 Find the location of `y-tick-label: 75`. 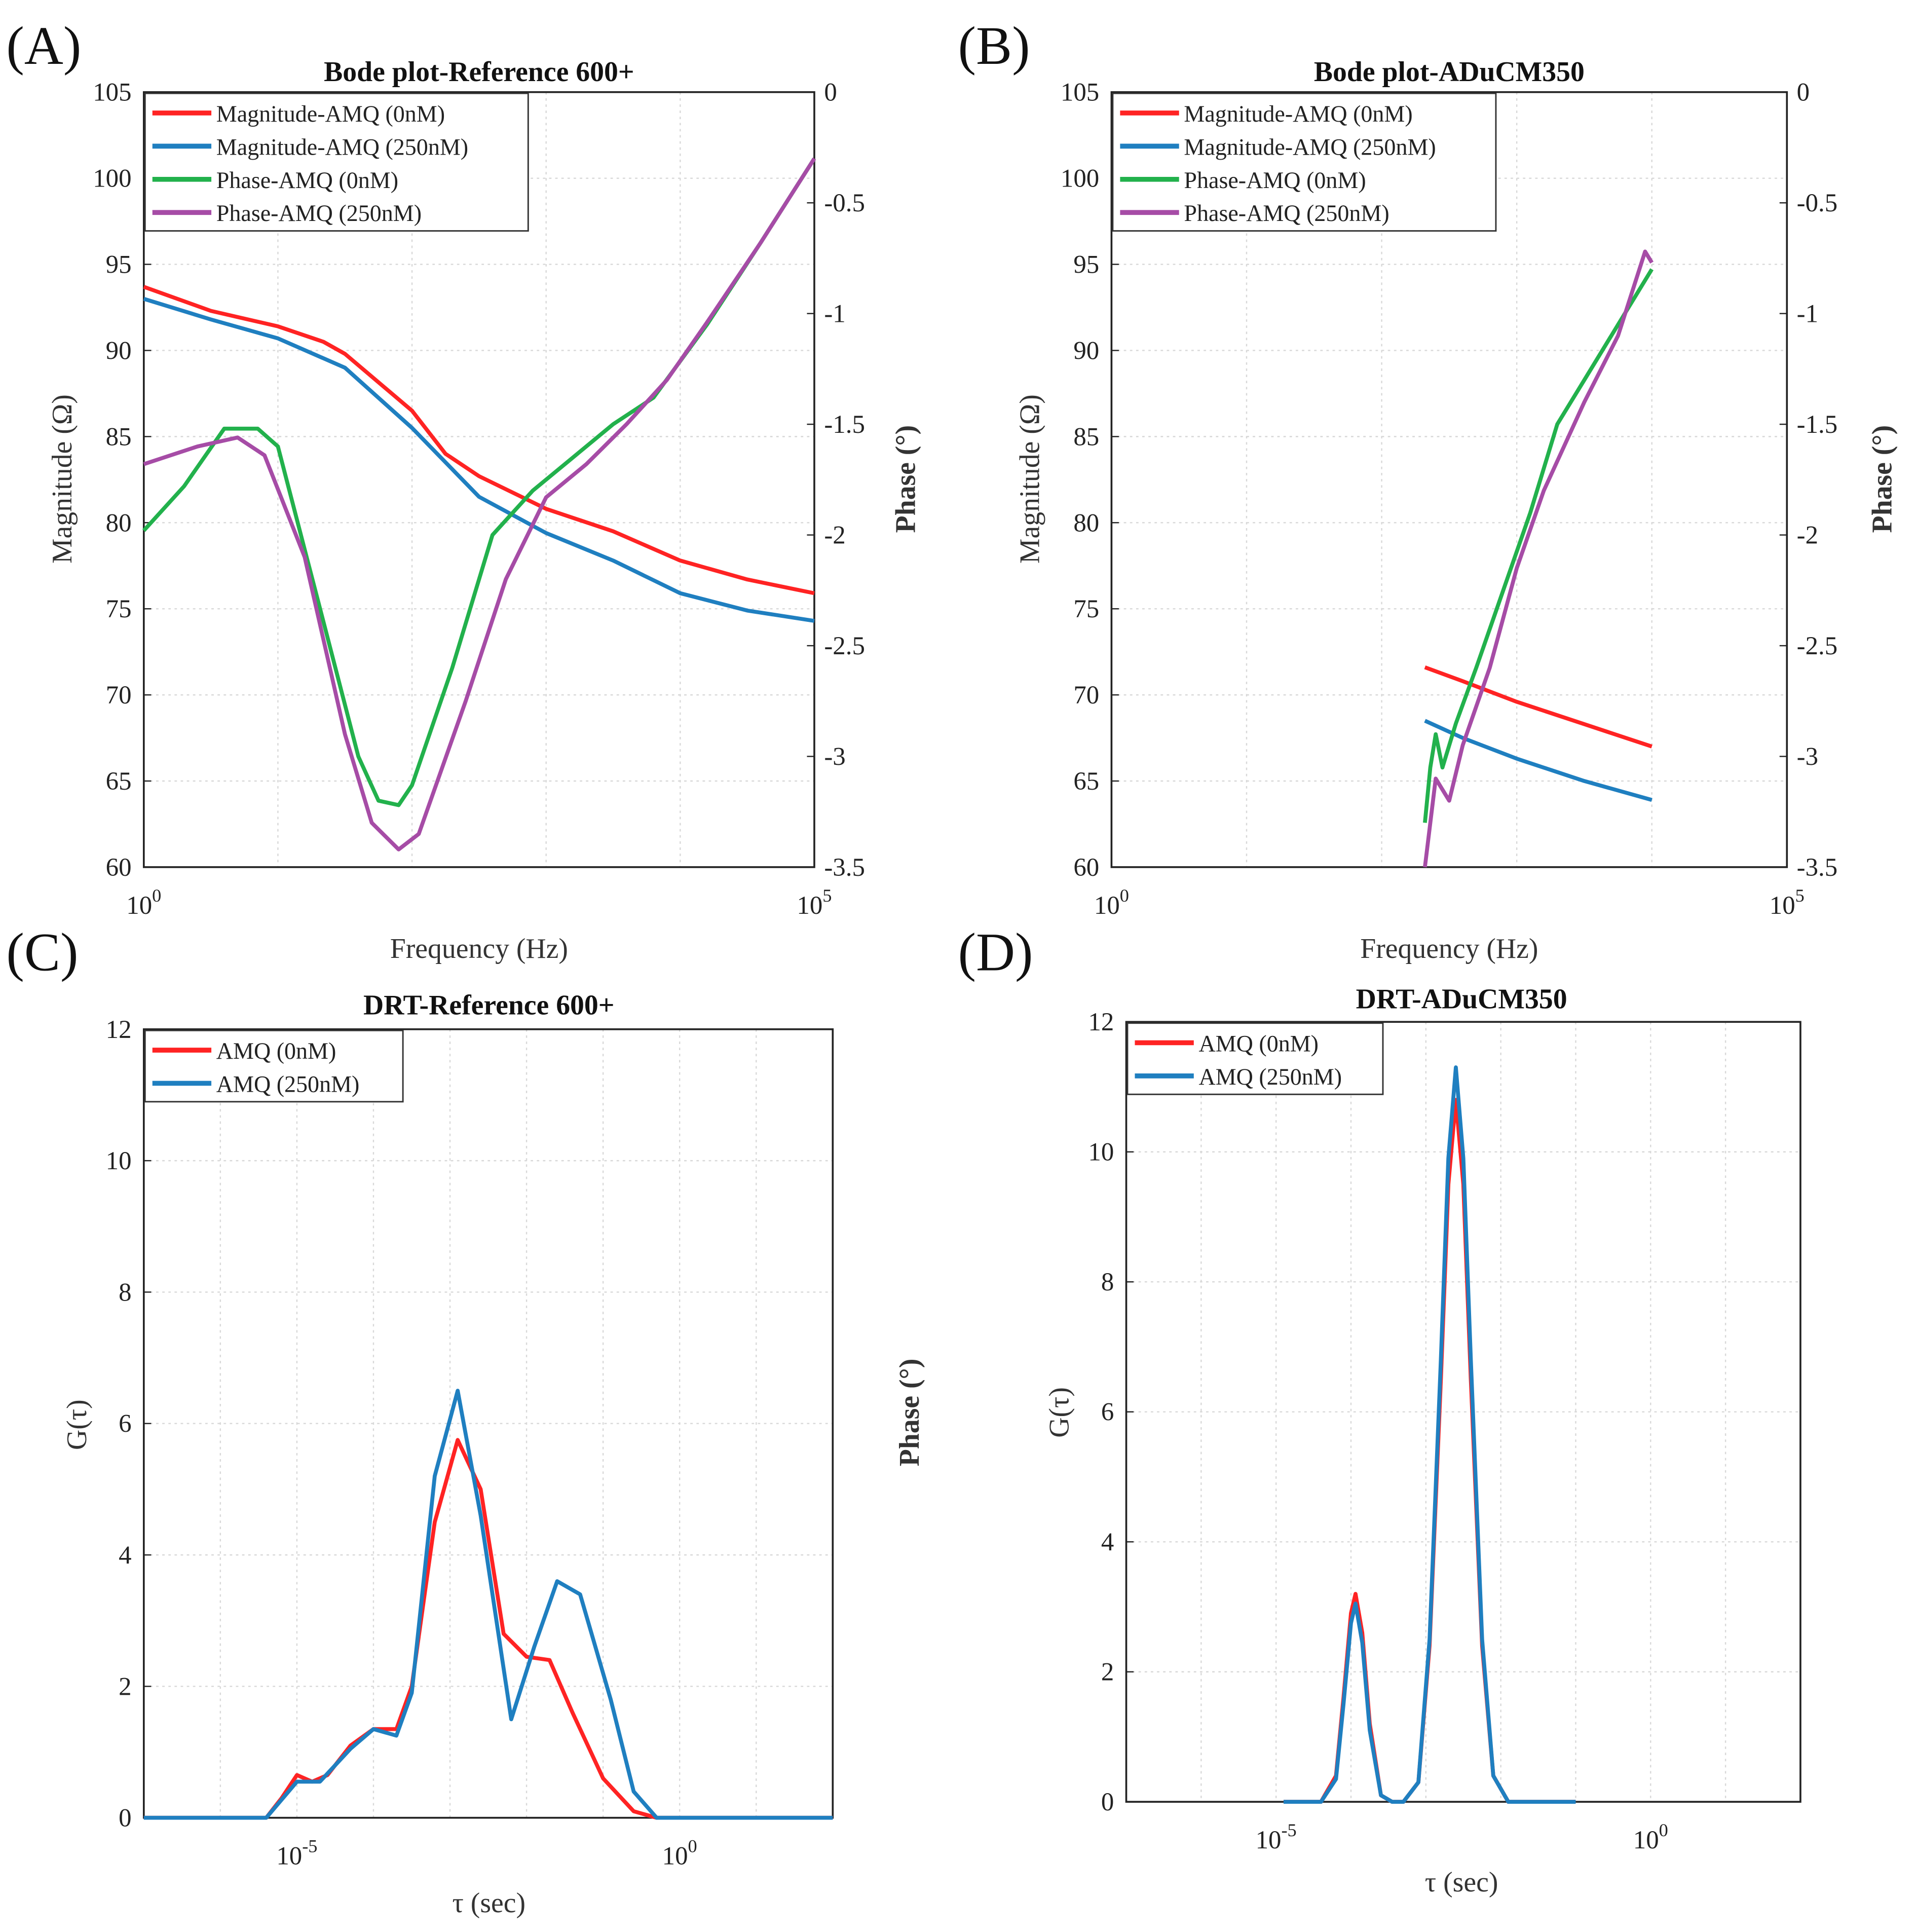

y-tick-label: 75 is located at coordinates (119, 609).